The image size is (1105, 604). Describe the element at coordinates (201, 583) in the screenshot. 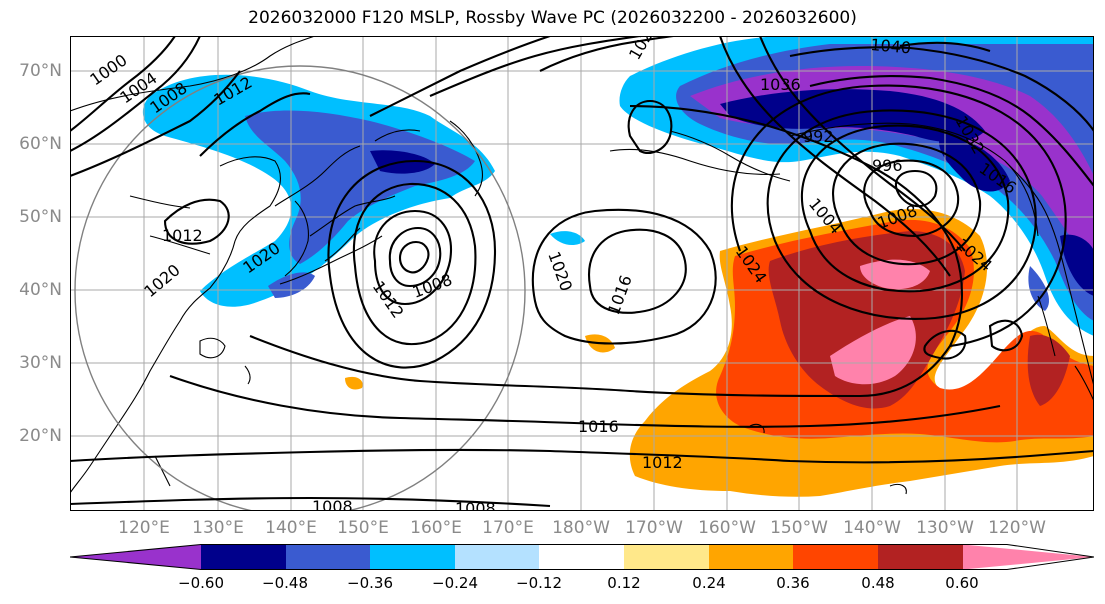

I see `colorbar-tick: −0.60` at that location.